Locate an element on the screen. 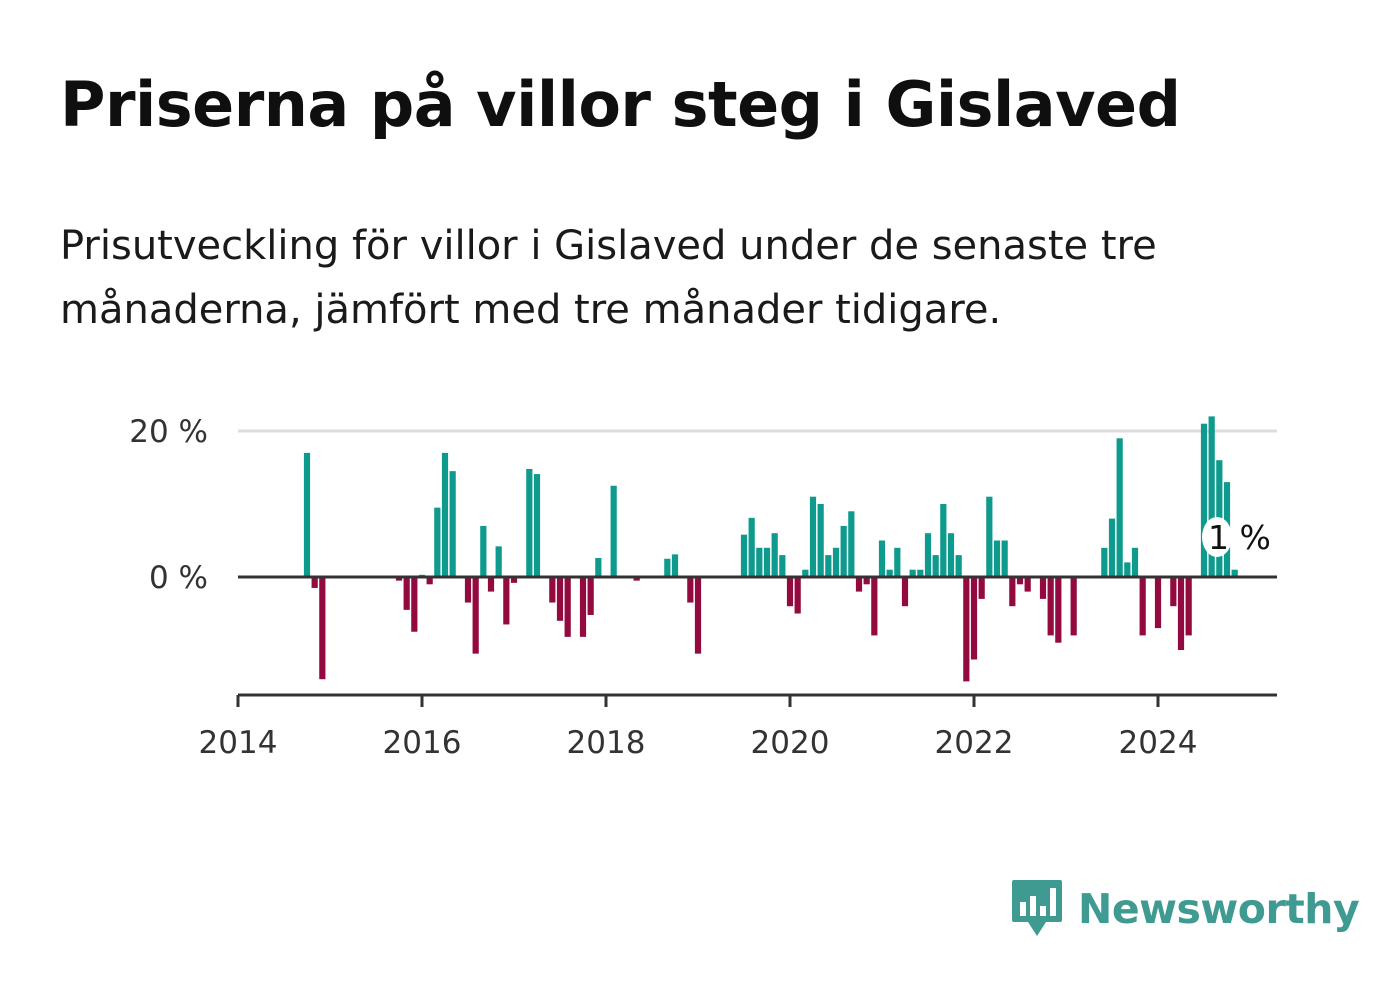 The width and height of the screenshot is (1382, 999). callout: 1 % is located at coordinates (1236, 537).